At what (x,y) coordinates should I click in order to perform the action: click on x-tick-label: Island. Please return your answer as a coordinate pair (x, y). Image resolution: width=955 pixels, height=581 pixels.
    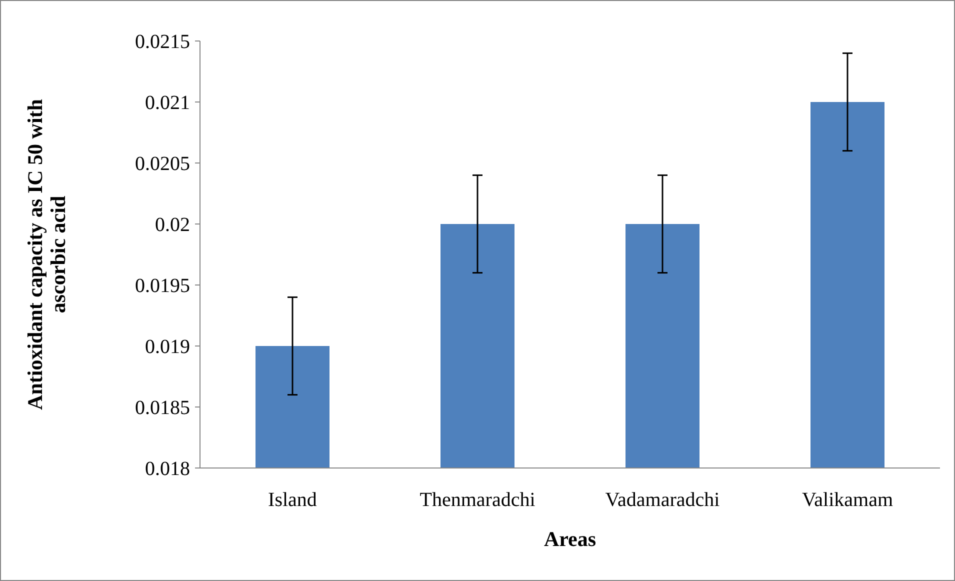
    Looking at the image, I should click on (292, 500).